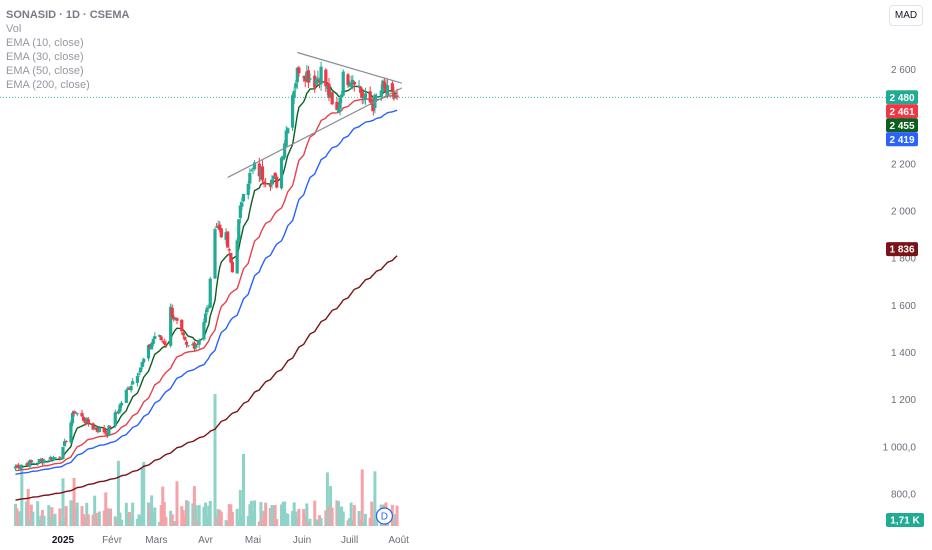 Image resolution: width=932 pixels, height=550 pixels. Describe the element at coordinates (302, 540) in the screenshot. I see `x-tick-label: Juin` at that location.